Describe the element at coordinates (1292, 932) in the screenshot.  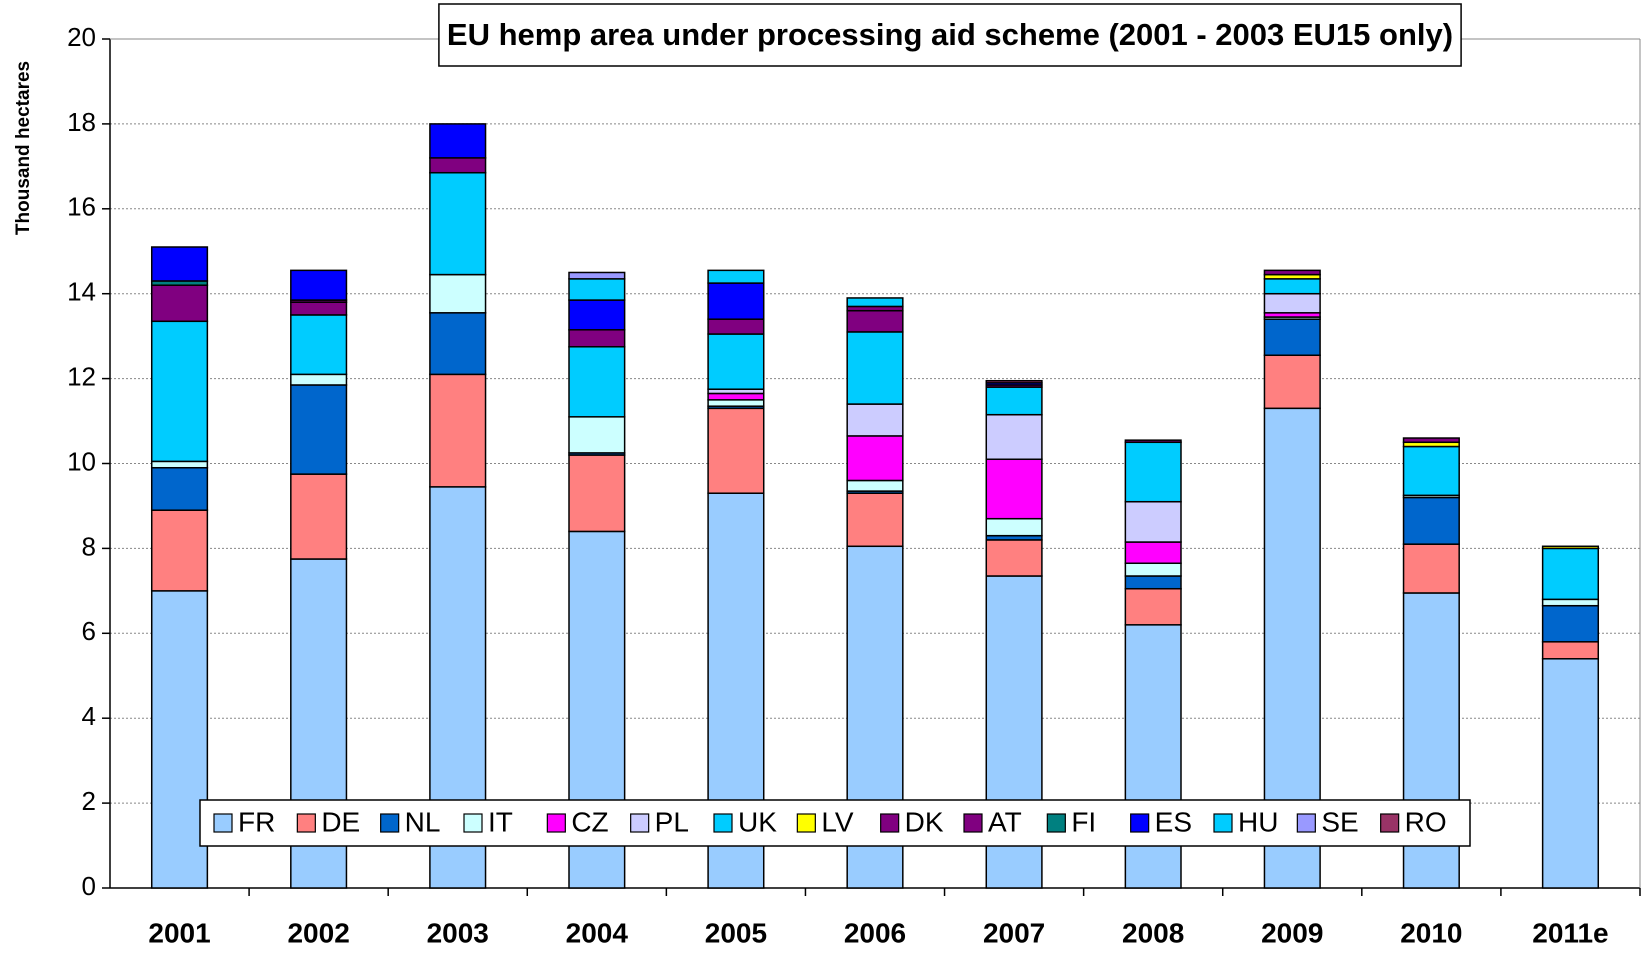
I see `x-tick-label: 2009` at that location.